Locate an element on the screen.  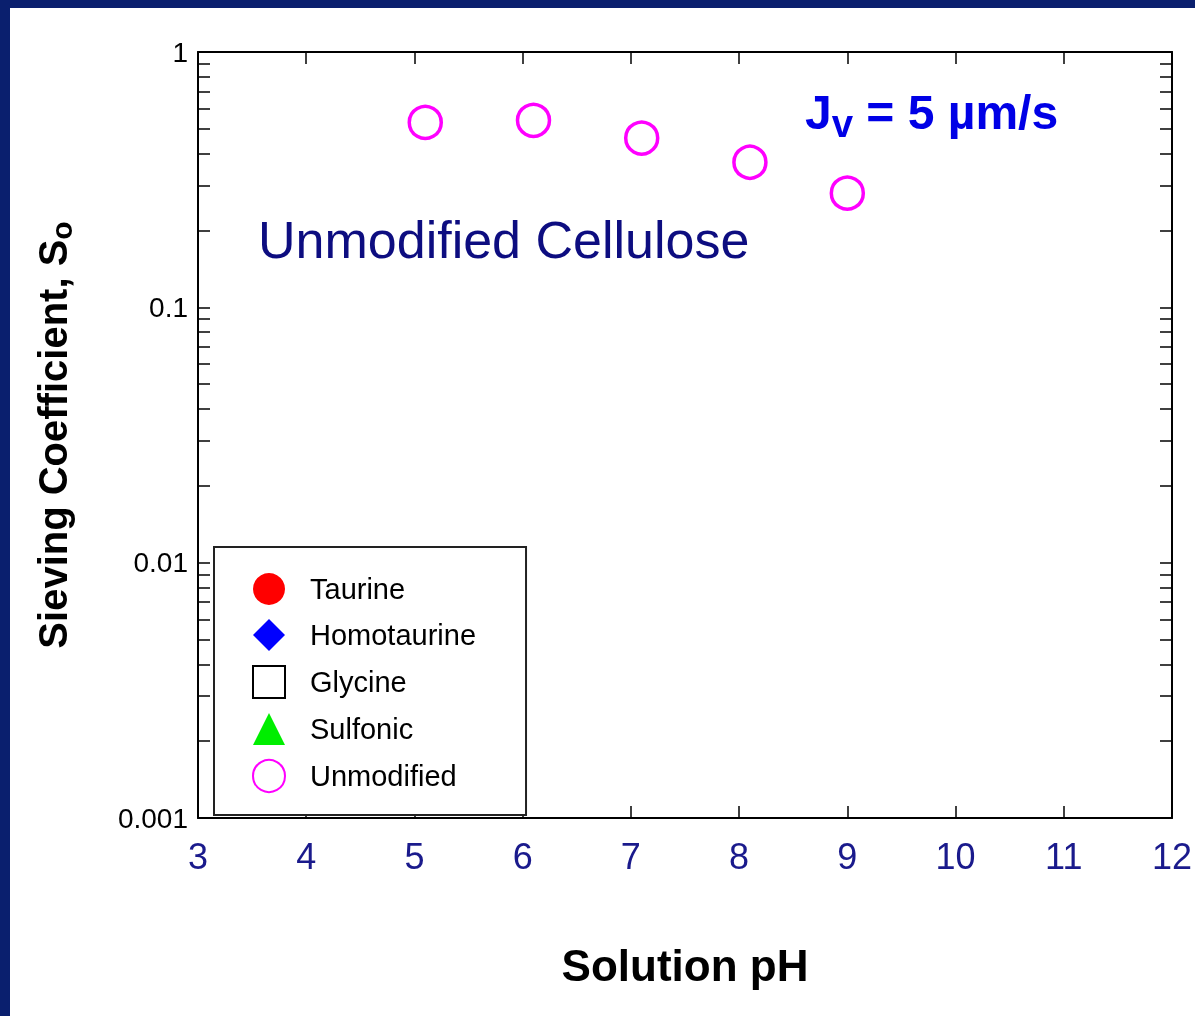
y-axis-title: Sieving Coefficient, So is located at coordinates (54, 435).